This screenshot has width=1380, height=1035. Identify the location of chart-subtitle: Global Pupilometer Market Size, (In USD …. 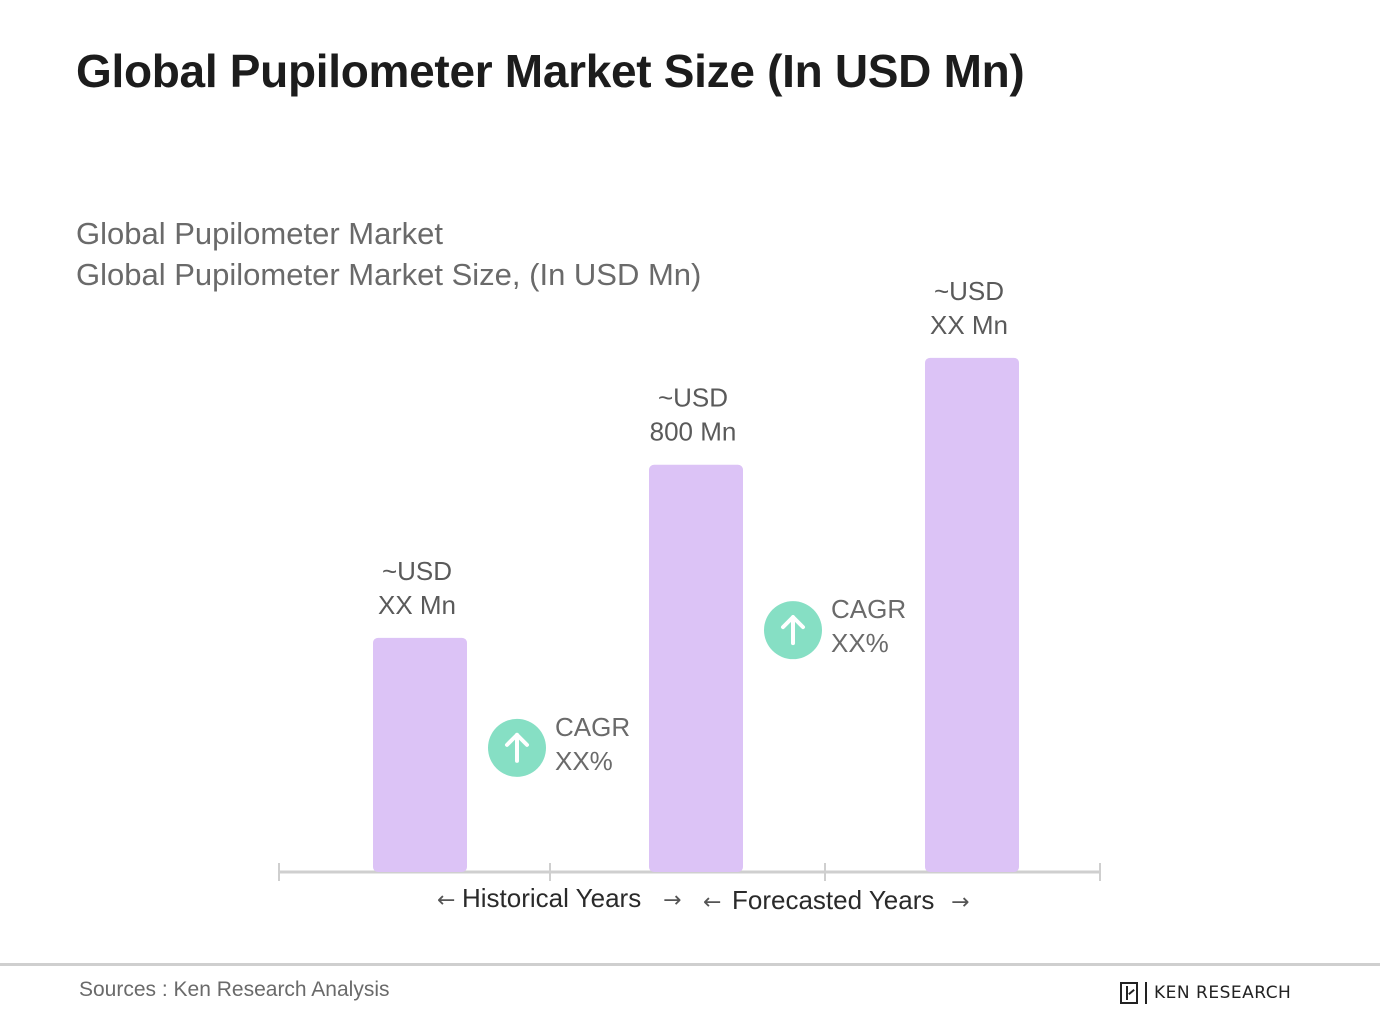
(389, 274).